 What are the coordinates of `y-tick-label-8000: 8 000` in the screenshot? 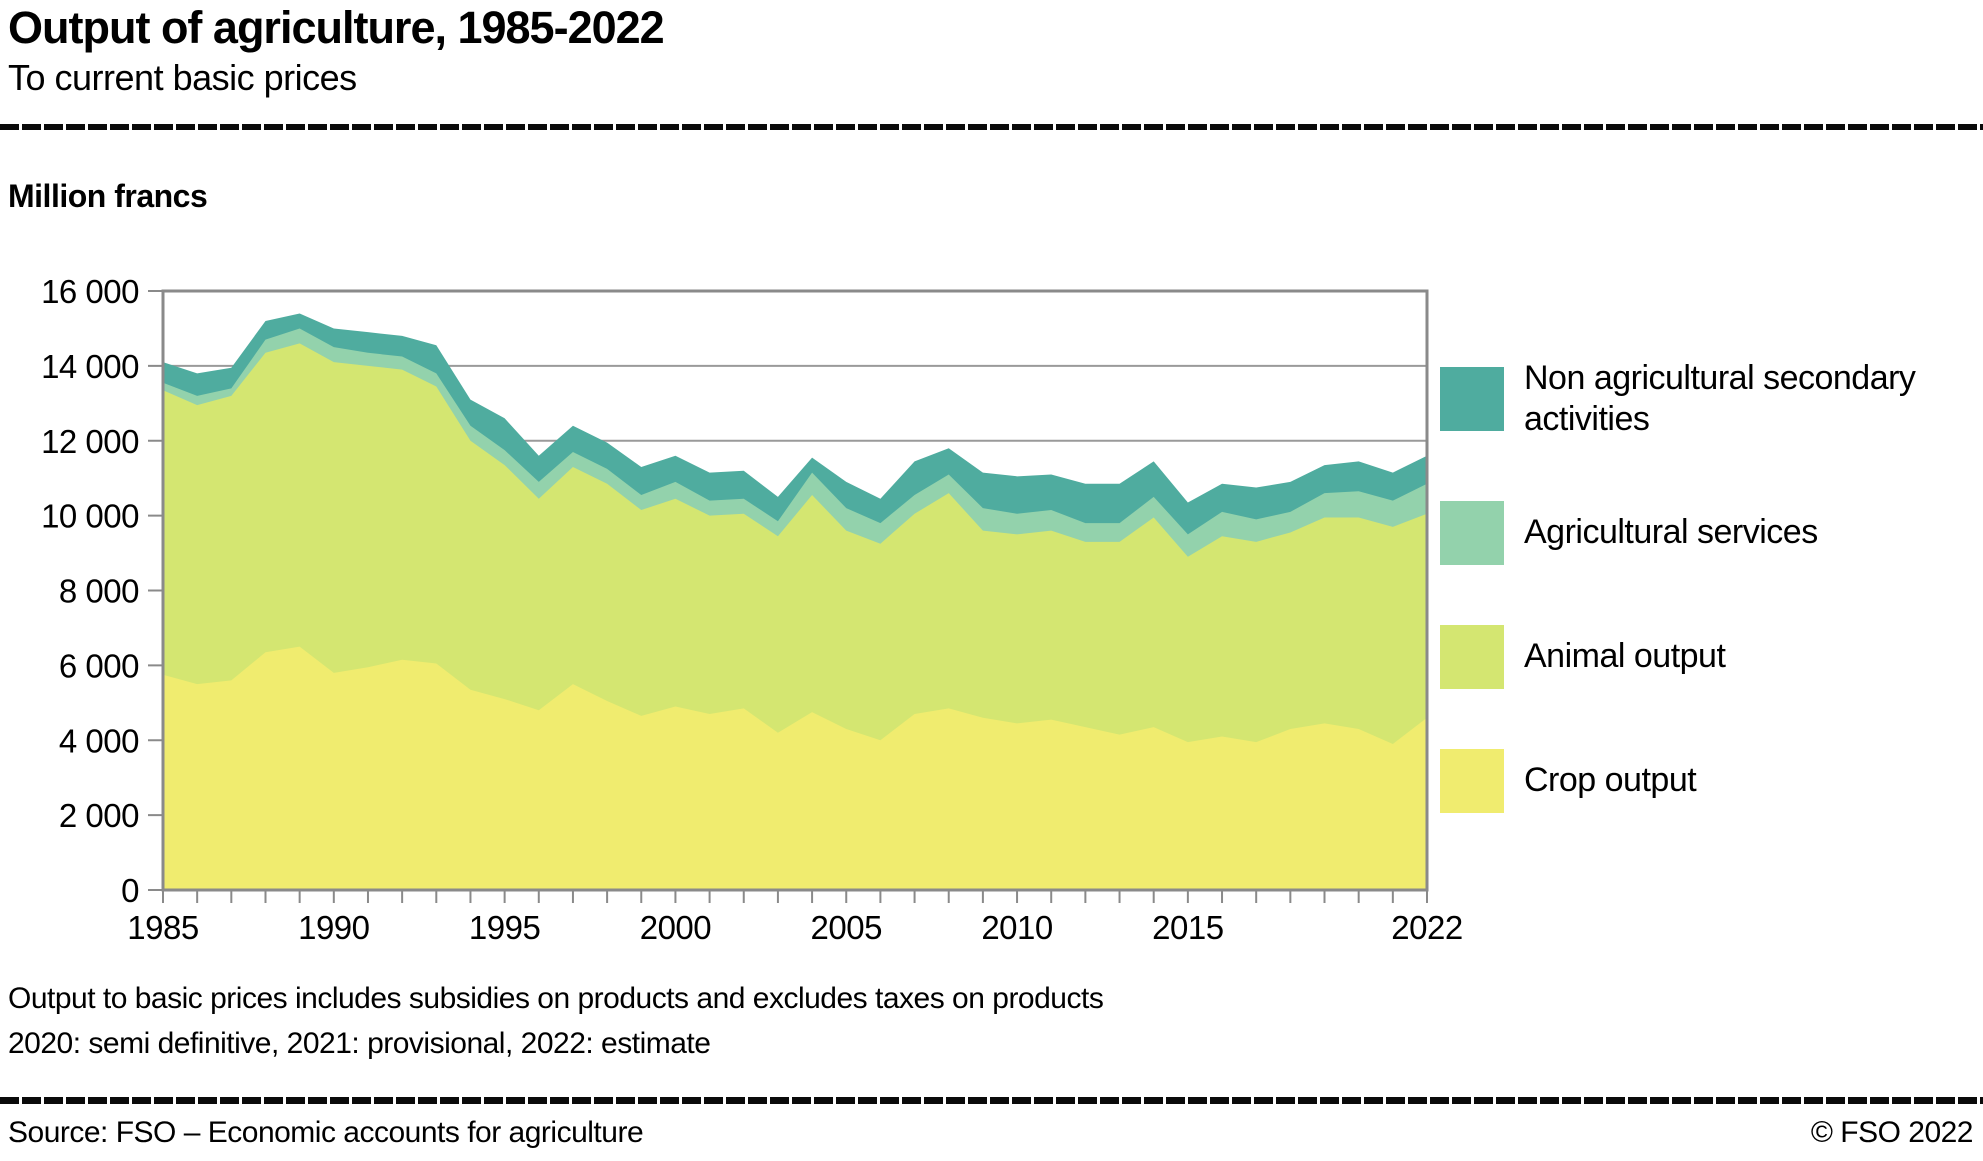 It's located at (99, 591).